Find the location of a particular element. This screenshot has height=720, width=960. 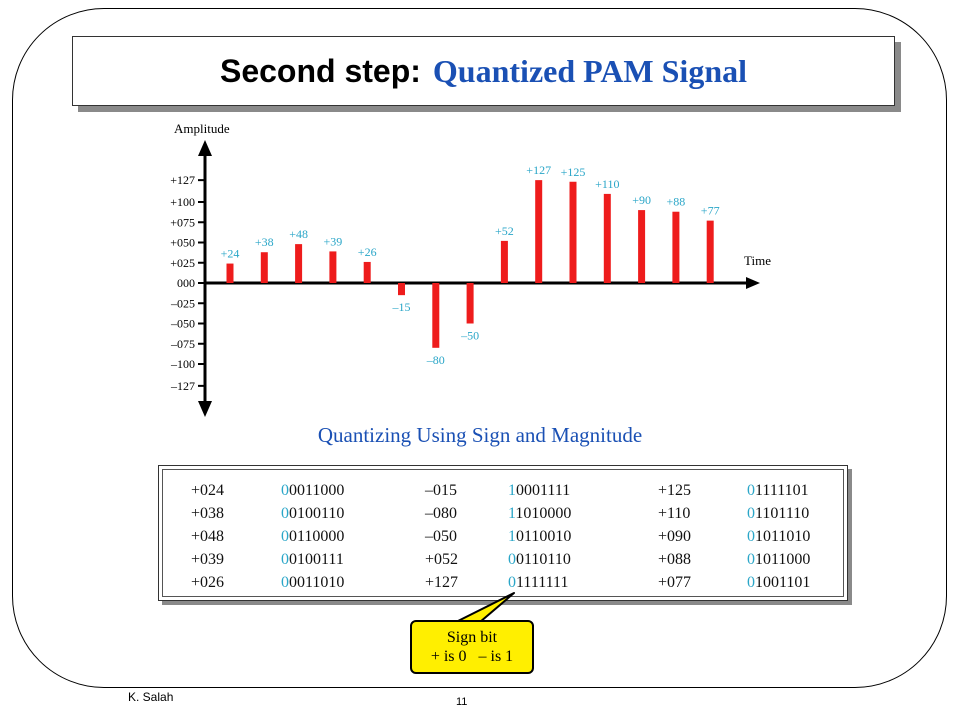

title-sub: Quantized PAM Signal is located at coordinates (589, 70).